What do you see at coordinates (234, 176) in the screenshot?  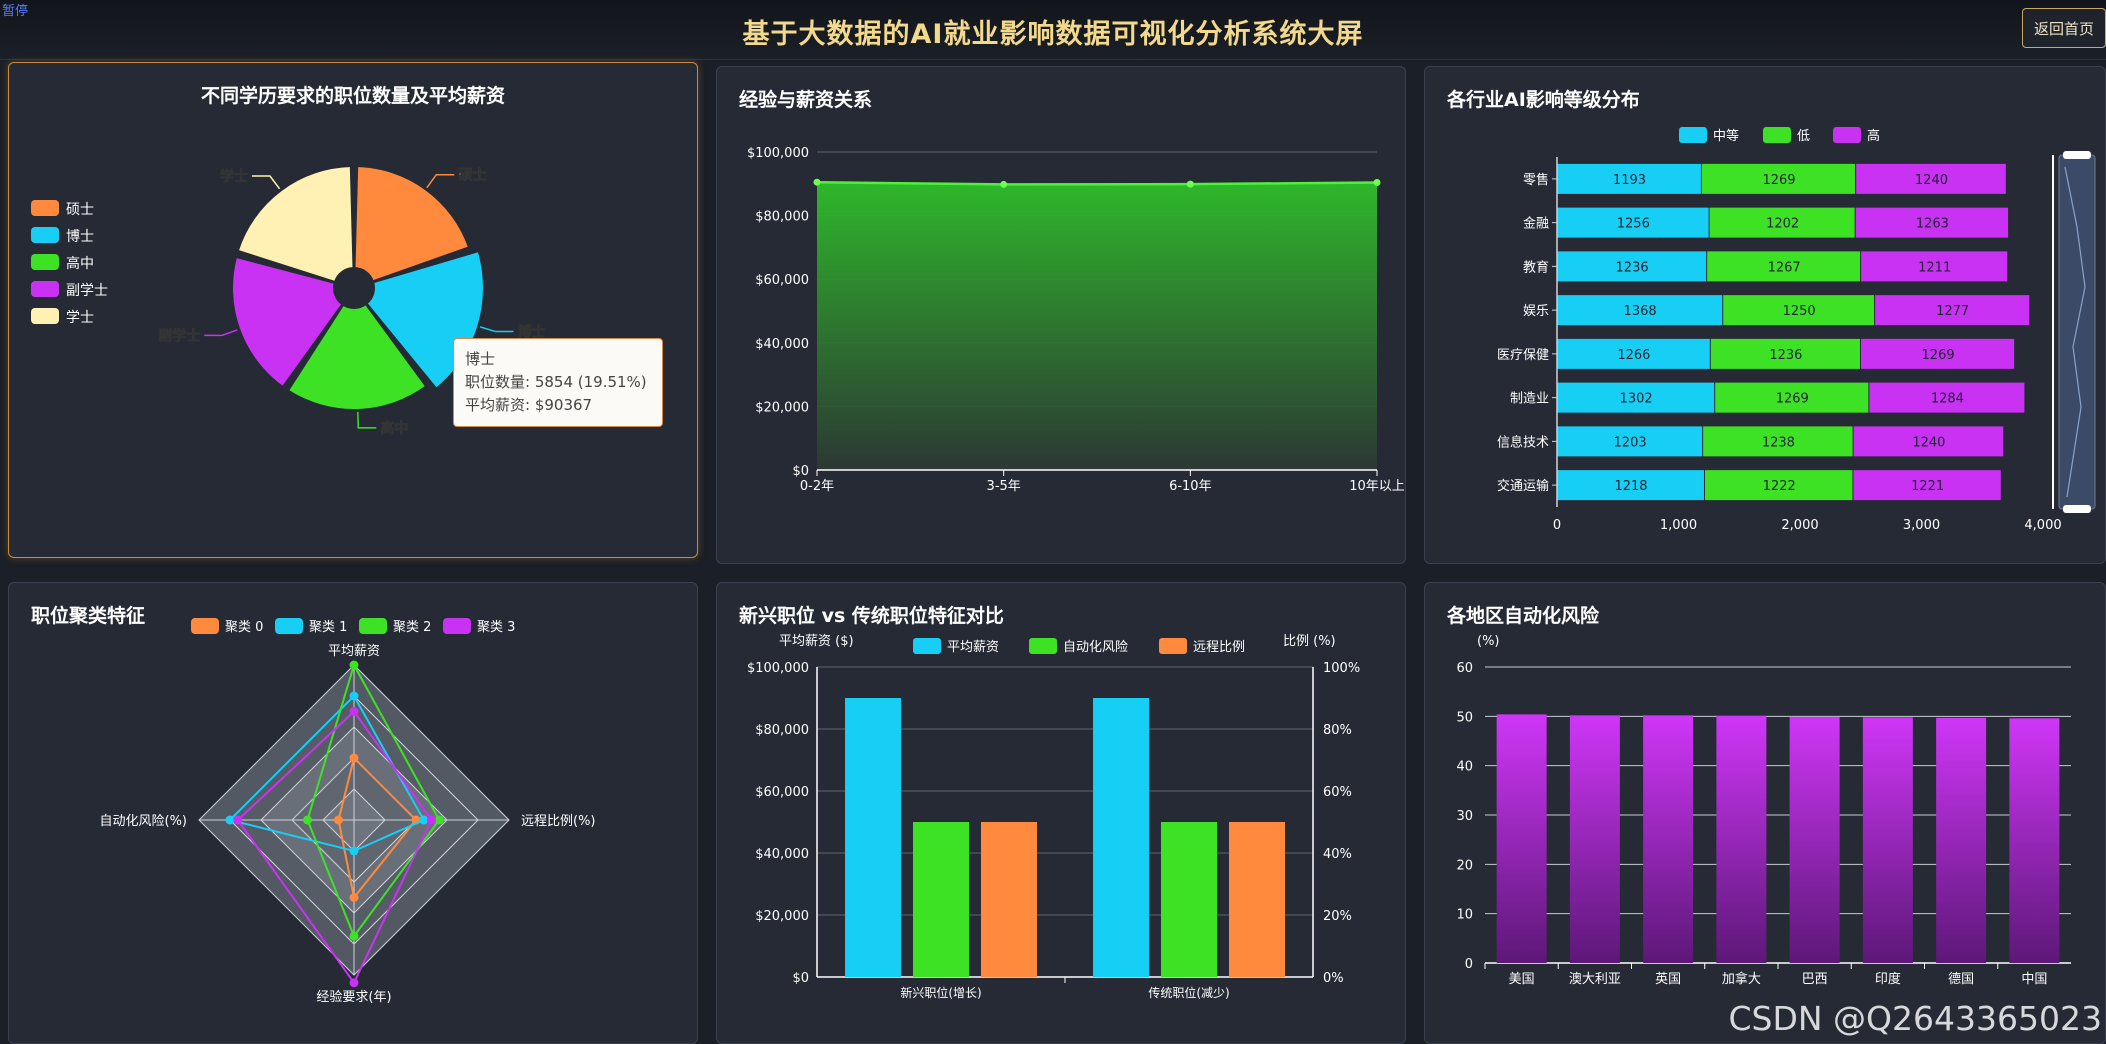 I see `pie-label: 学士` at bounding box center [234, 176].